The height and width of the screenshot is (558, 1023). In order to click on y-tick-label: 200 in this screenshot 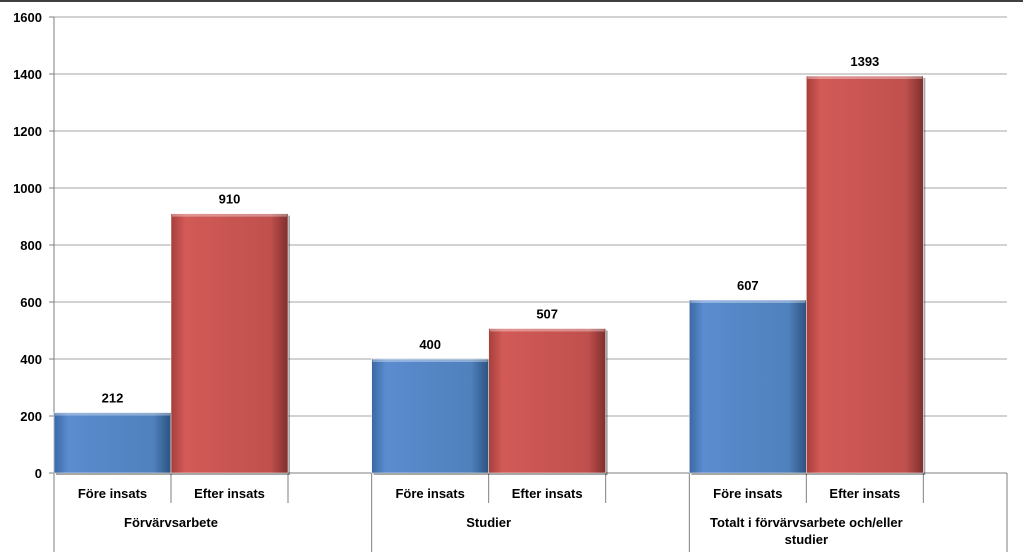, I will do `click(31, 416)`.